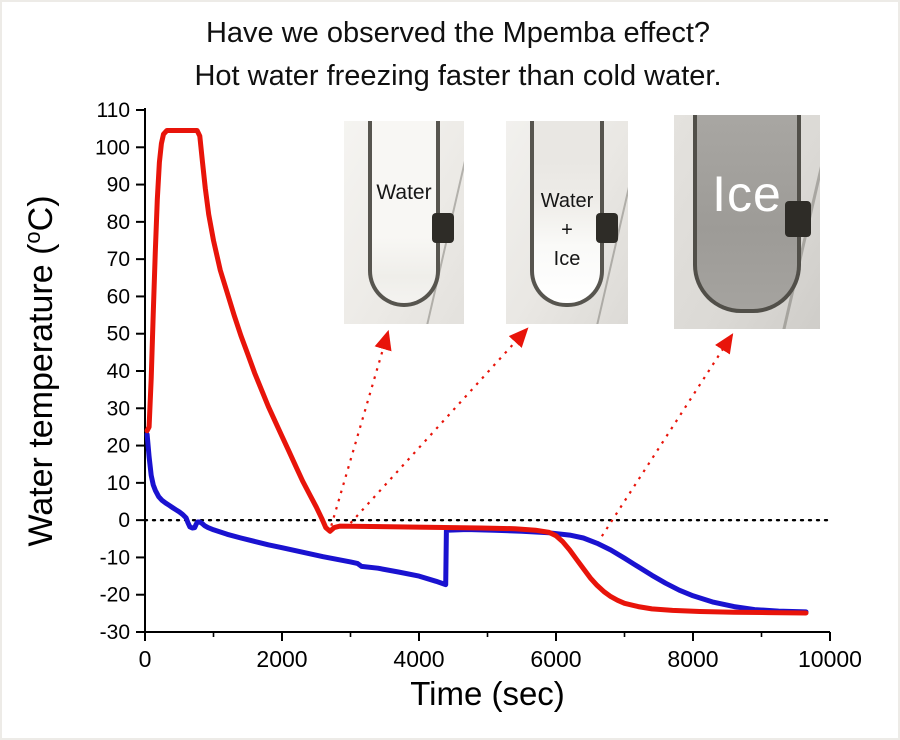 The image size is (900, 740). What do you see at coordinates (830, 659) in the screenshot?
I see `svg-text: 10000` at bounding box center [830, 659].